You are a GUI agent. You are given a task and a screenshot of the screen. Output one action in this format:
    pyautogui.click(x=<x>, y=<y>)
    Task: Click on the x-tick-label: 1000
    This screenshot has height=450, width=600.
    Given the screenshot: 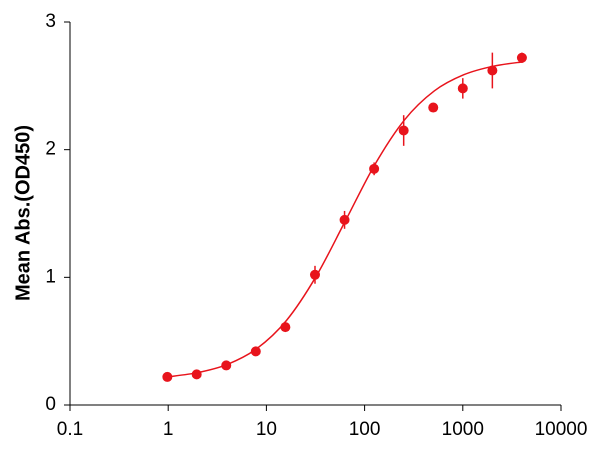 What is the action you would take?
    pyautogui.click(x=463, y=429)
    